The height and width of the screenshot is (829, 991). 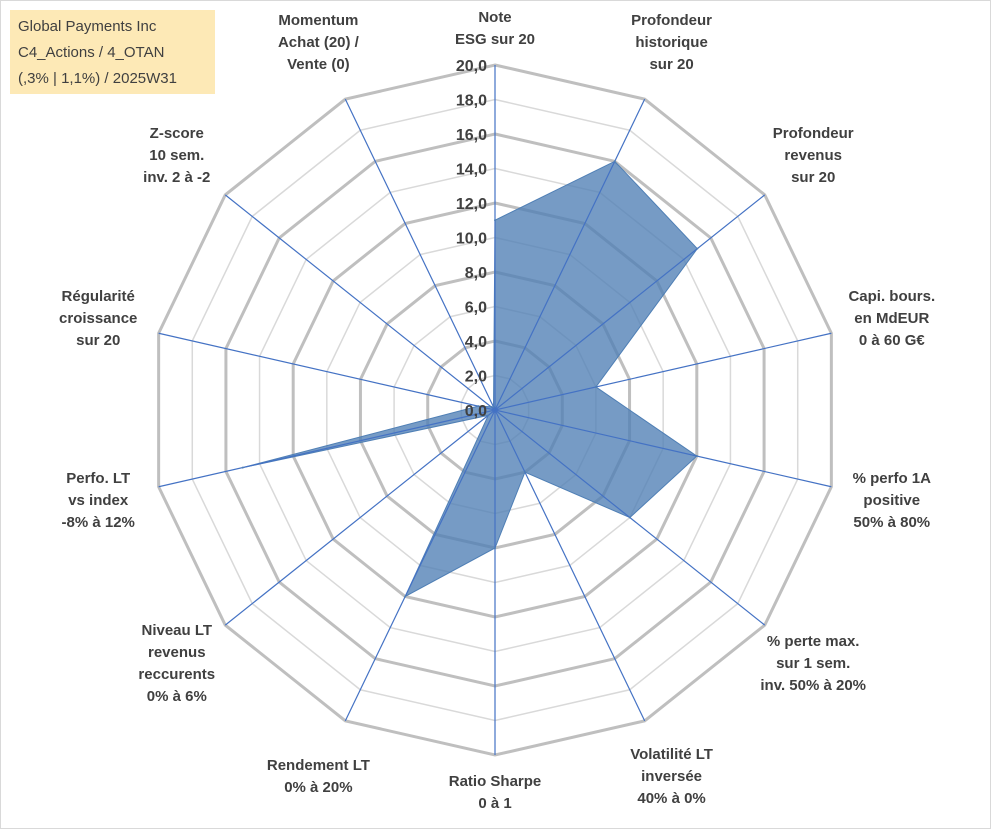 What do you see at coordinates (813, 685) in the screenshot?
I see `axis-label-line: inv. 50% à 20%` at bounding box center [813, 685].